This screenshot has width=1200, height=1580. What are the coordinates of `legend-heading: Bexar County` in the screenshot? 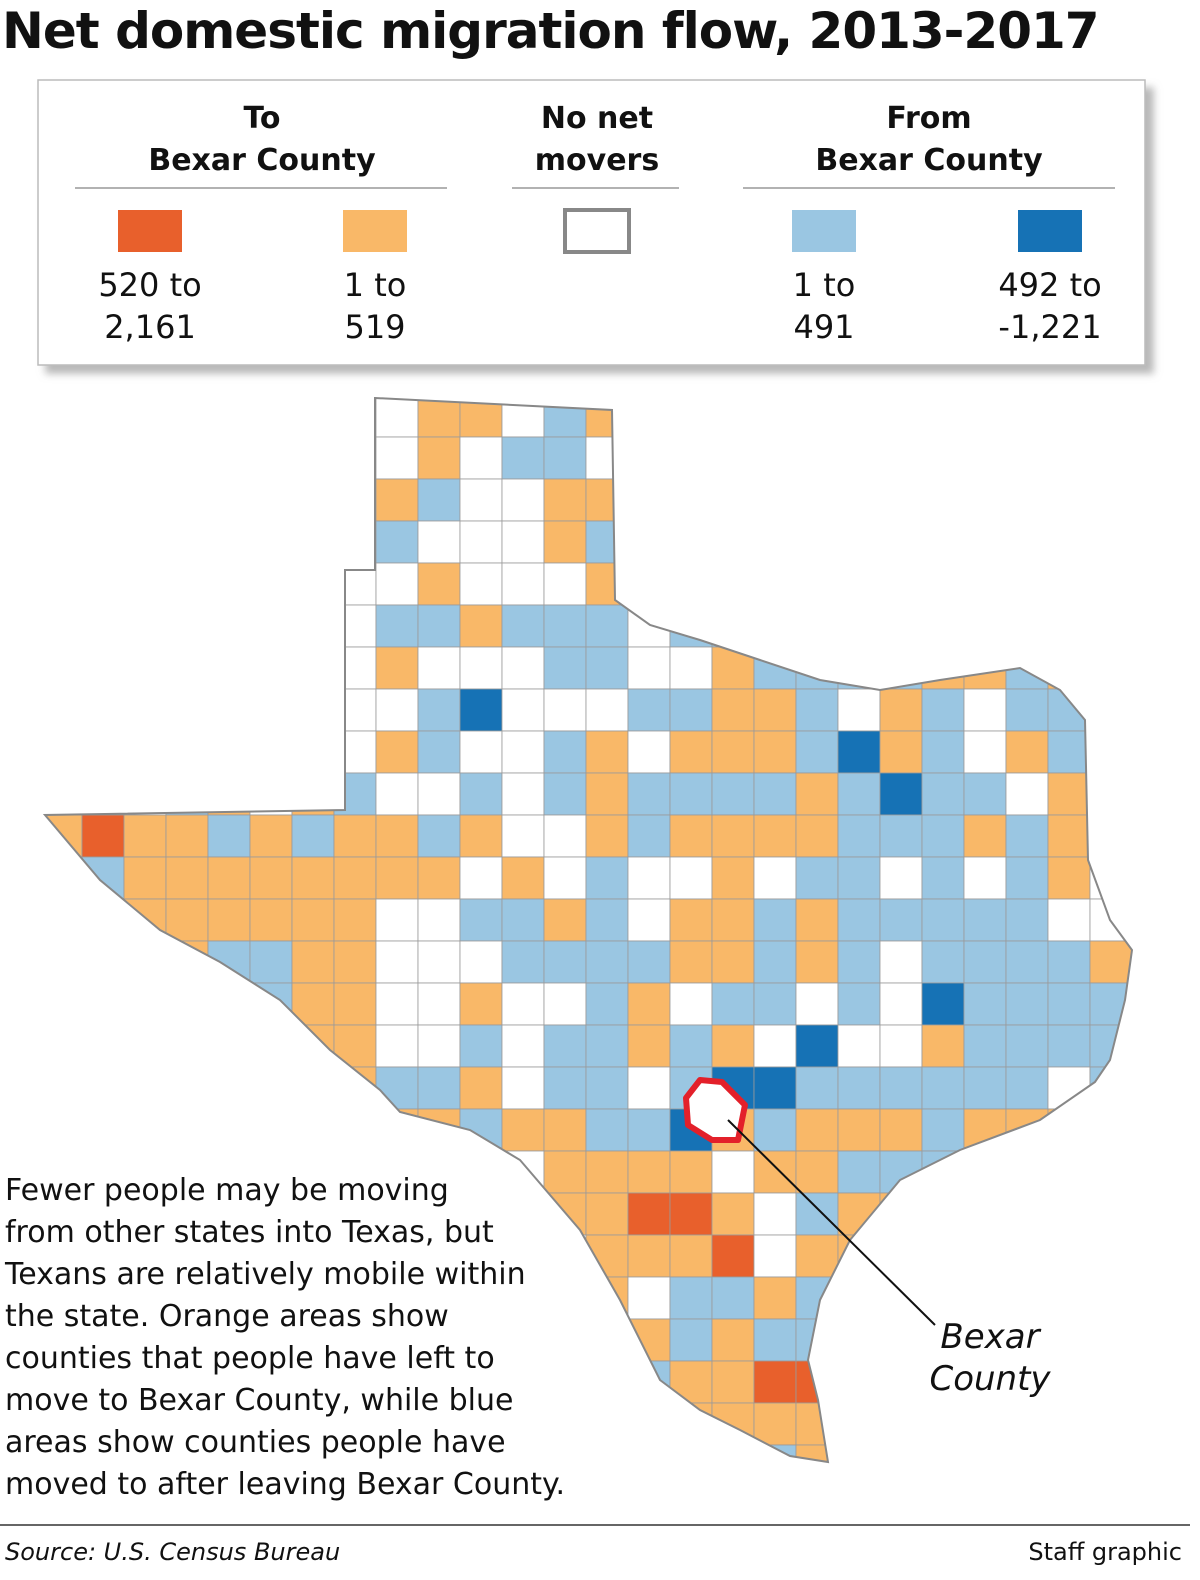 It's located at (929, 160).